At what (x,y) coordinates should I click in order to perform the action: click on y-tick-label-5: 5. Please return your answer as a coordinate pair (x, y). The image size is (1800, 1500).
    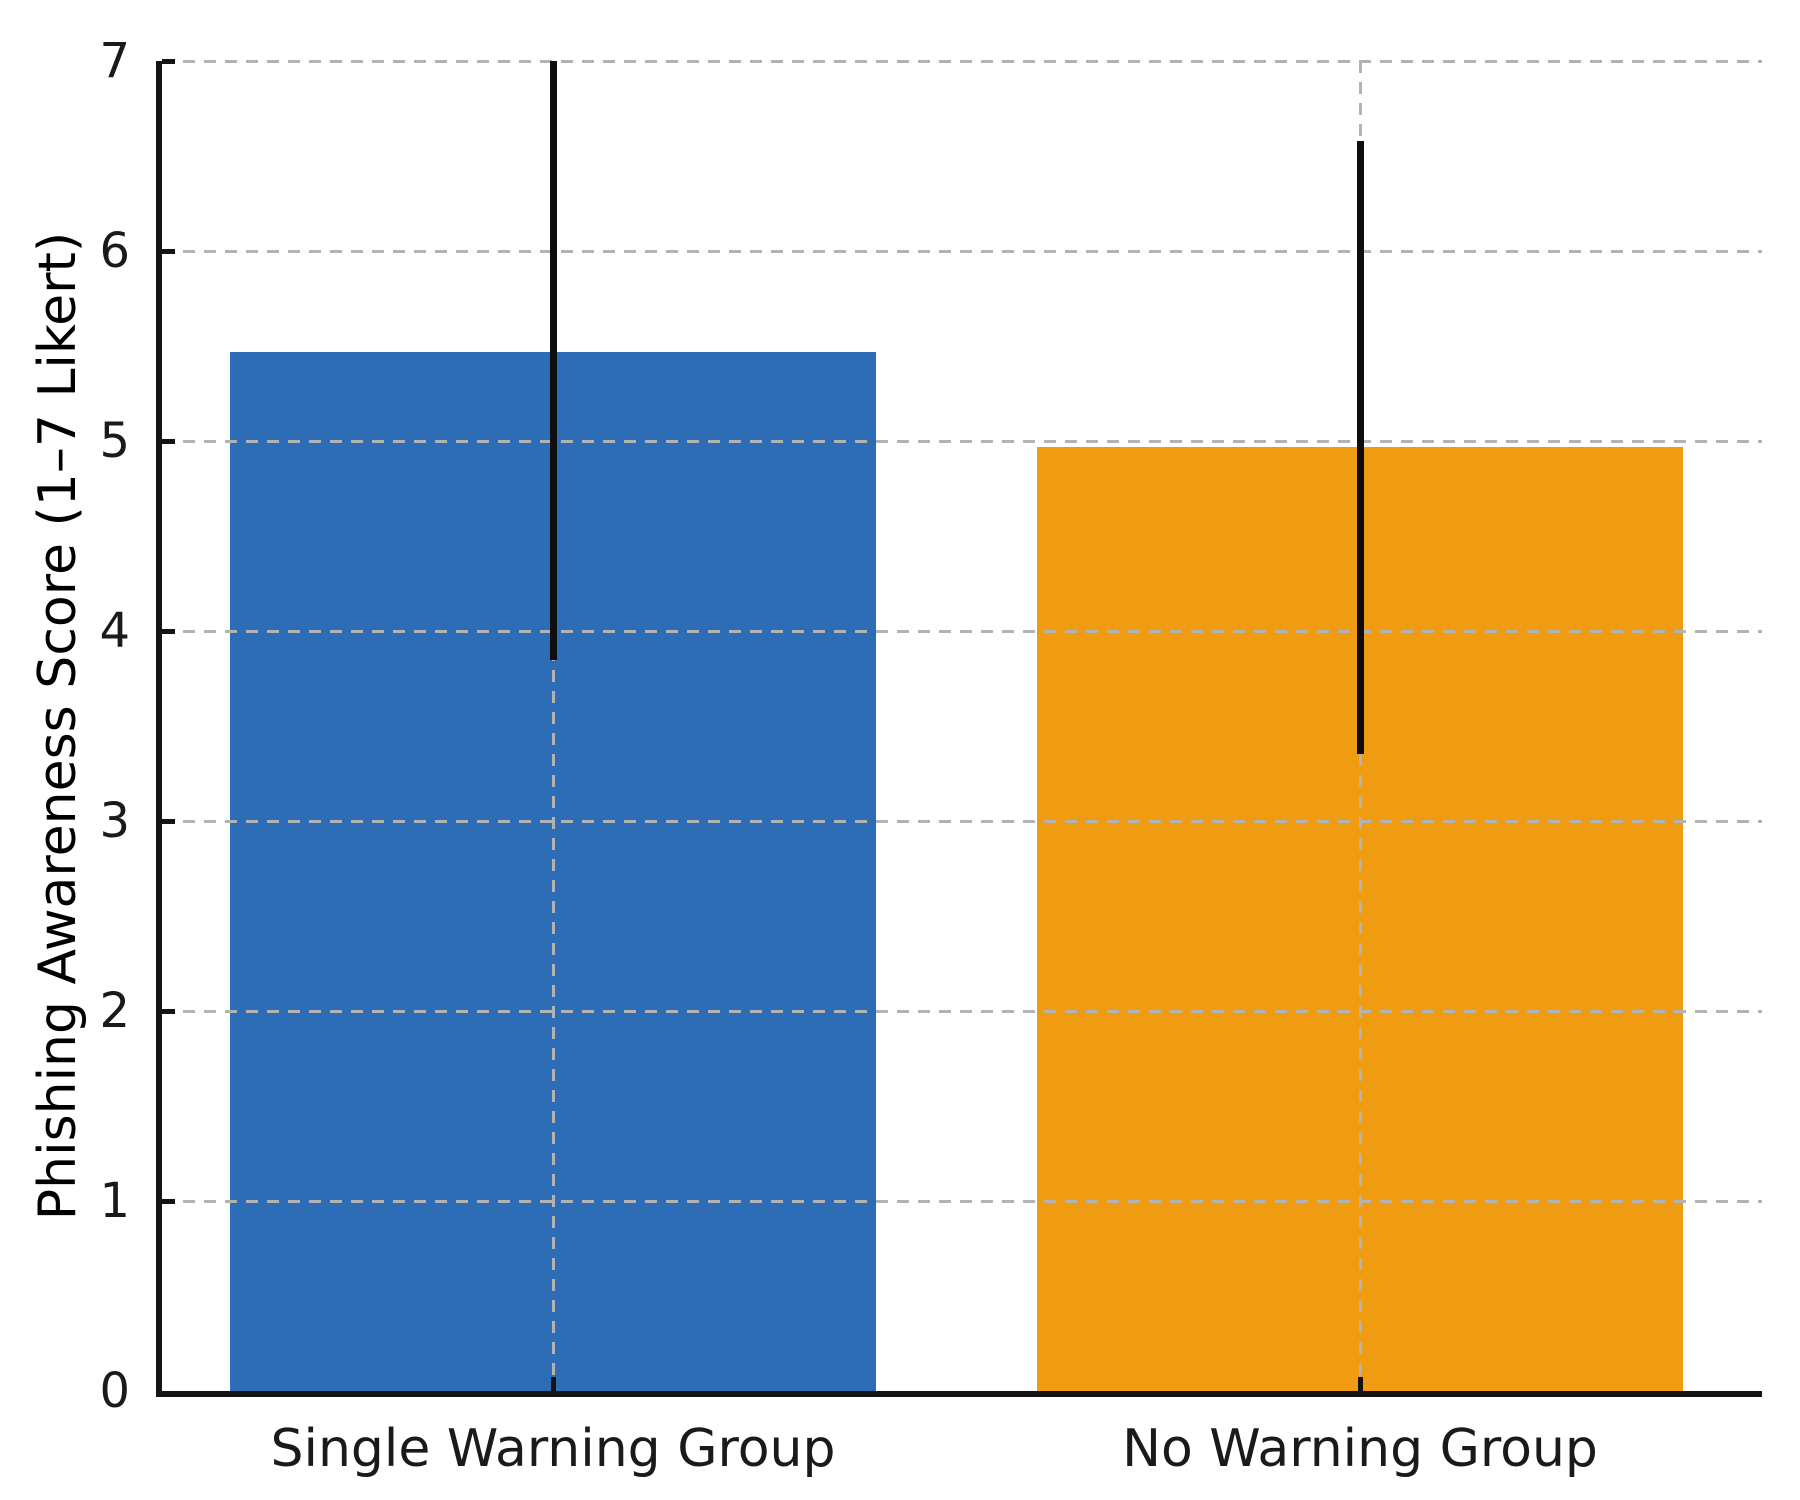
    Looking at the image, I should click on (114, 441).